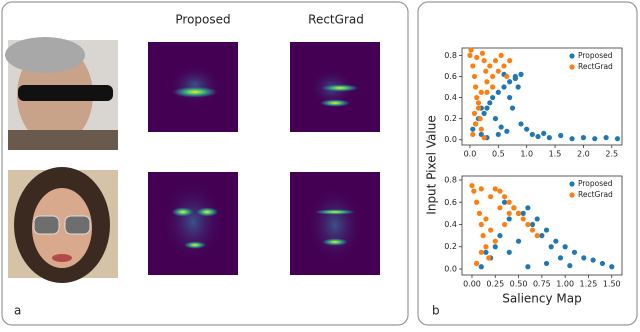  Describe the element at coordinates (611, 154) in the screenshot. I see `x-tick-label: 2.5` at that location.